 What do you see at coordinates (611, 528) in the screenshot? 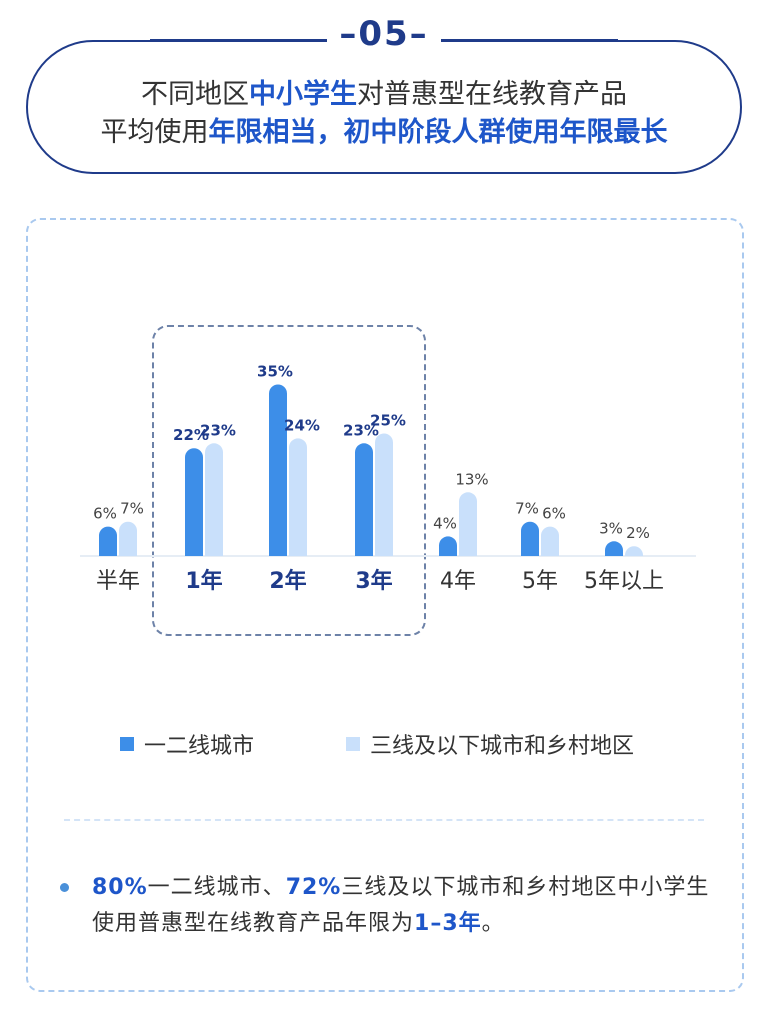
I see `data-label-series1-6: 3%` at bounding box center [611, 528].